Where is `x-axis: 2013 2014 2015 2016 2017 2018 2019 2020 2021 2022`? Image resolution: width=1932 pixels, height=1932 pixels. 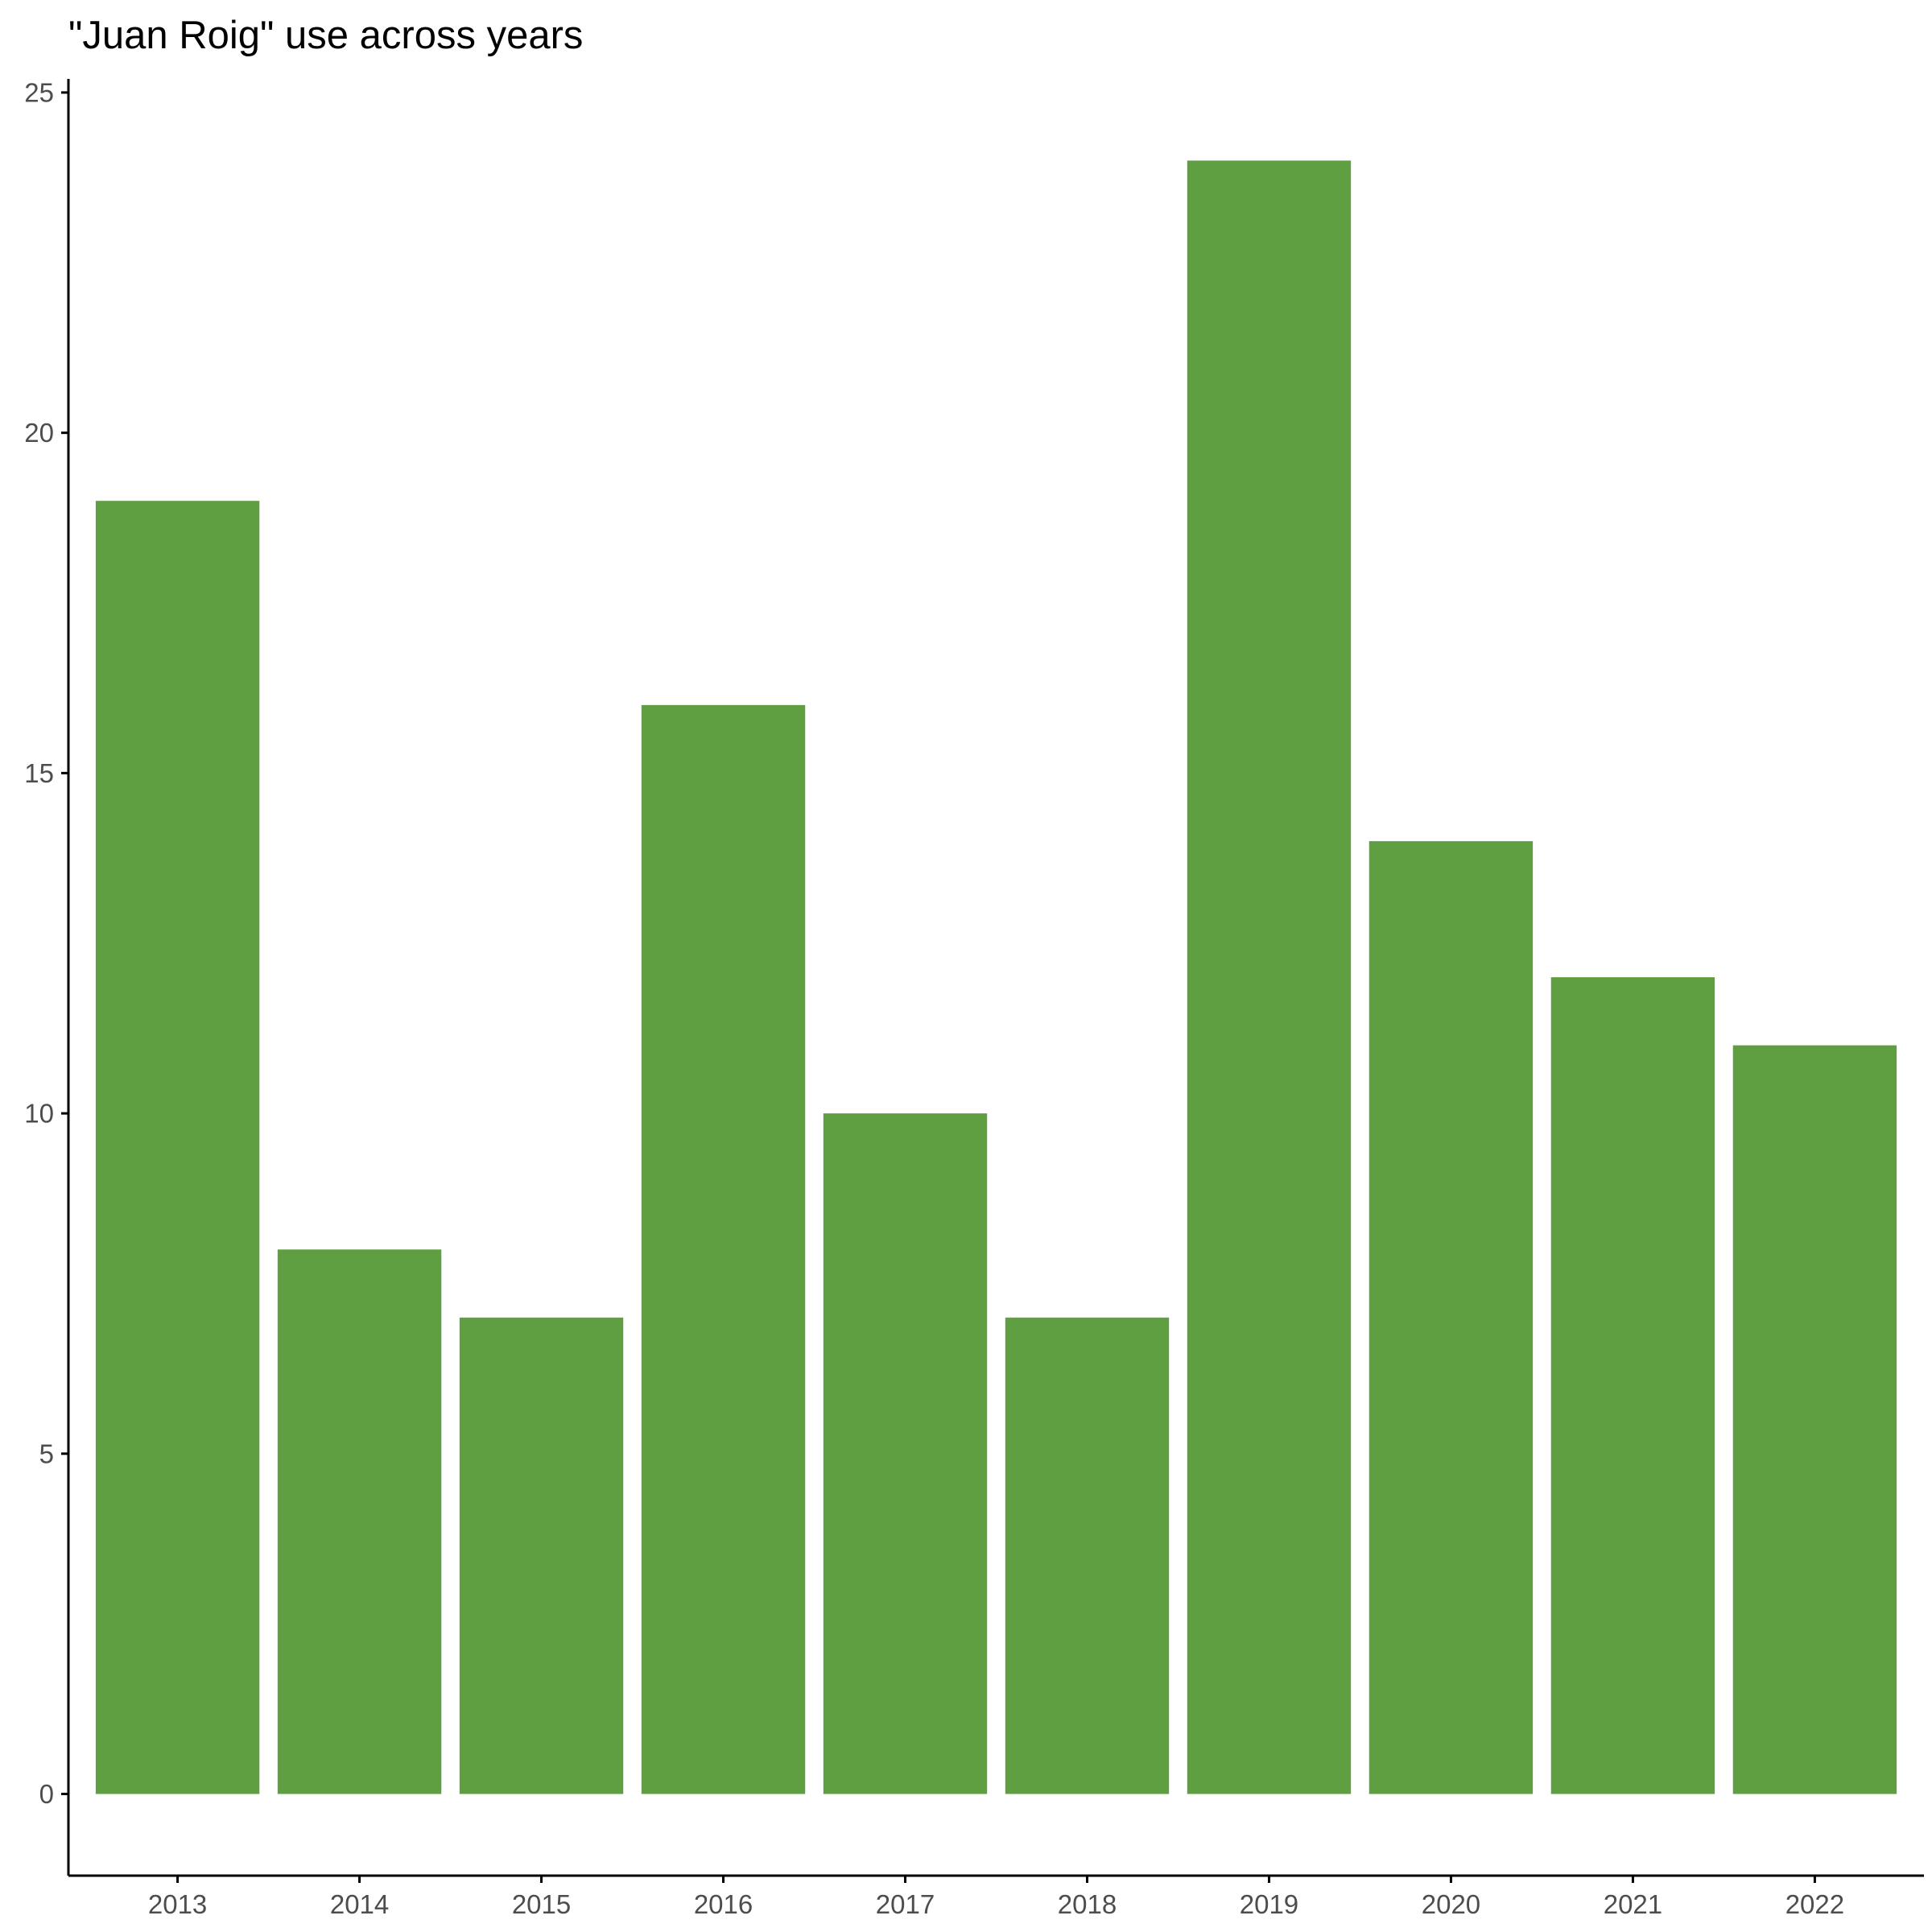 x-axis: 2013 2014 2015 2016 2017 2018 2019 2020 2021 2022 is located at coordinates (996, 1896).